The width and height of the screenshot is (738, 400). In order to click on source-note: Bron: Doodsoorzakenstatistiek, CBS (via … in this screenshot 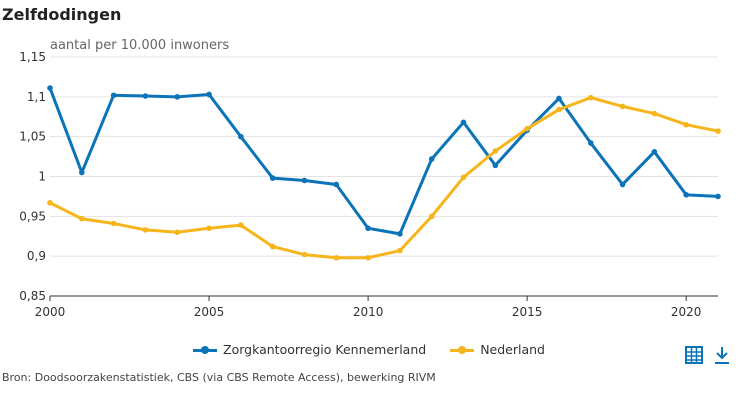, I will do `click(219, 377)`.